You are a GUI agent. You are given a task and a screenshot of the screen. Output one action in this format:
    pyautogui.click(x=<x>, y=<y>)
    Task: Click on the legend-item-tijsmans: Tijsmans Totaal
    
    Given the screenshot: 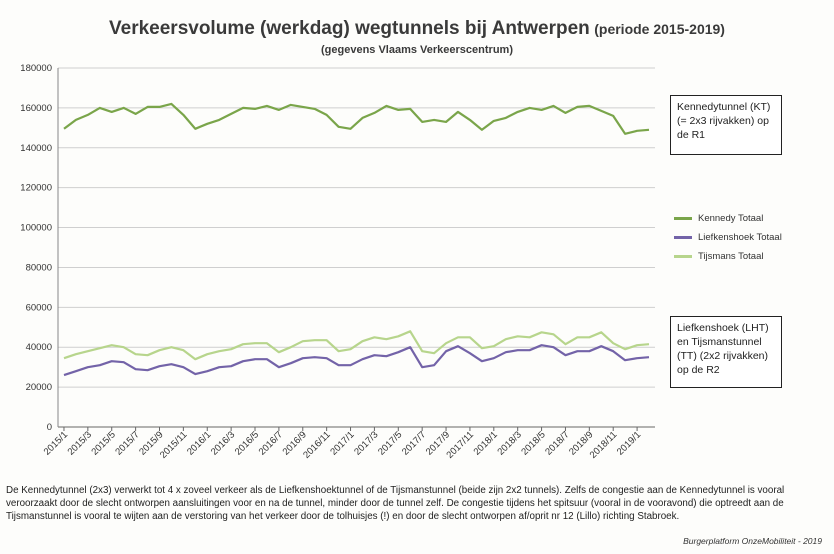 What is the action you would take?
    pyautogui.click(x=728, y=256)
    